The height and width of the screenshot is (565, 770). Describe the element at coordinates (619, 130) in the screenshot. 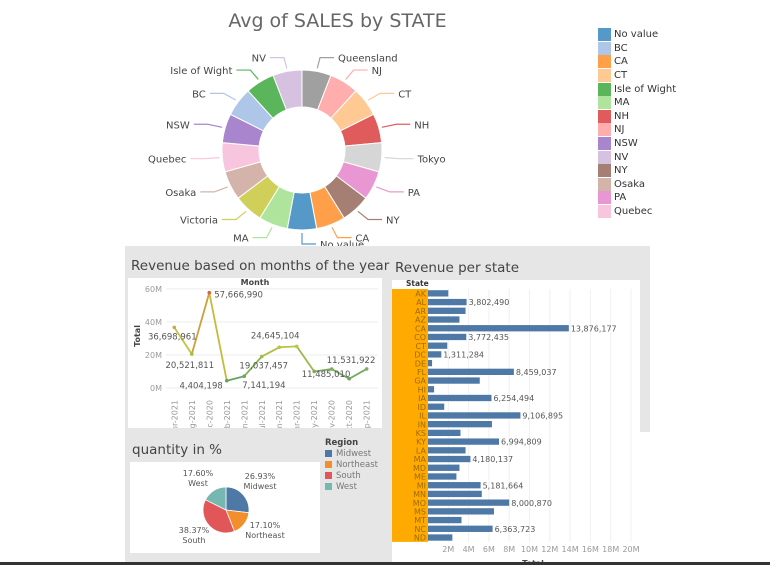

I see `legend-label: NJ` at that location.